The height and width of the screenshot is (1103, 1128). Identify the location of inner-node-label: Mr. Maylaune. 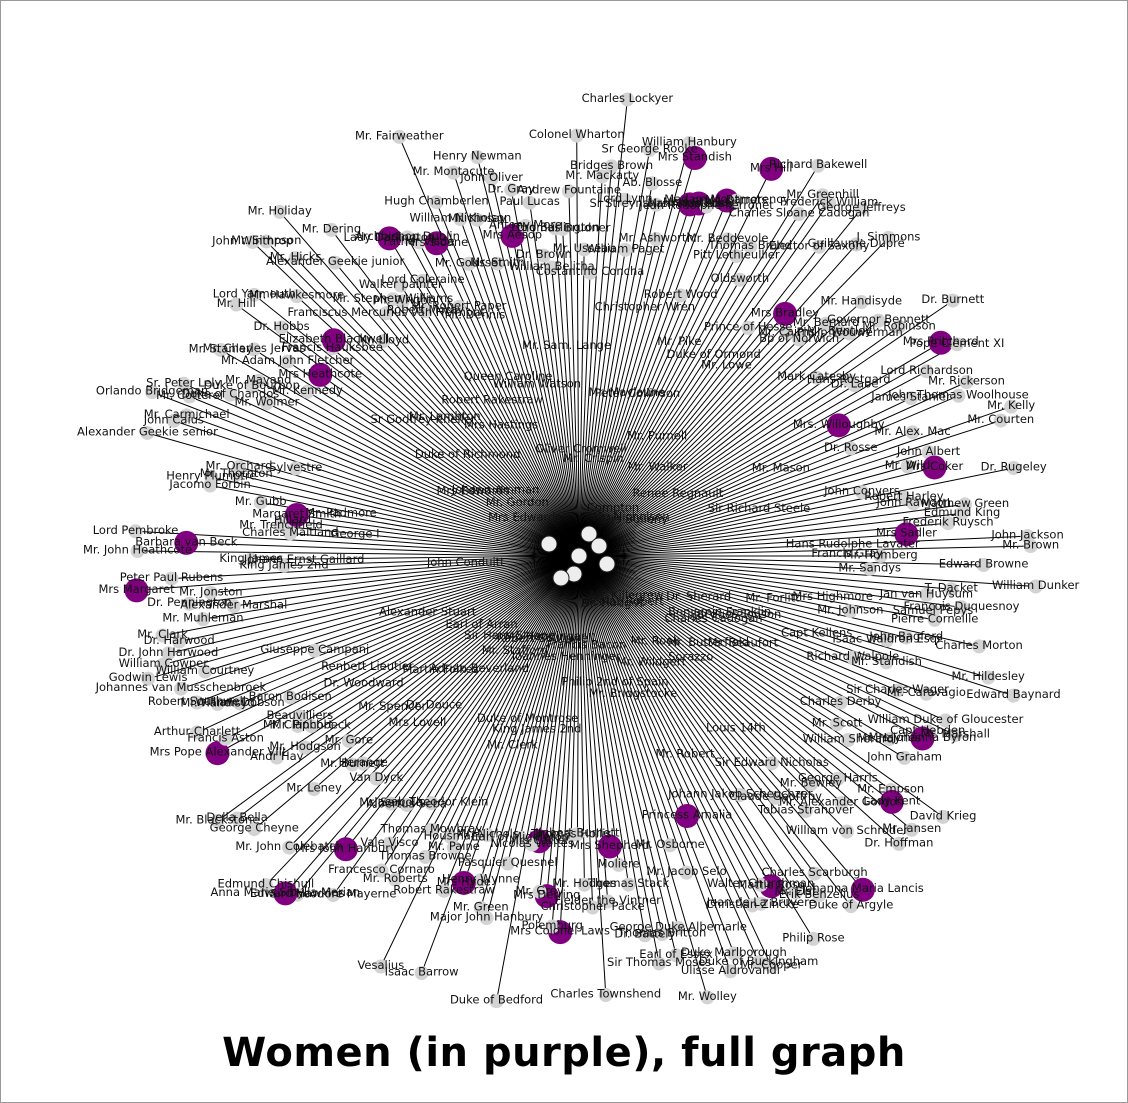
(627, 392).